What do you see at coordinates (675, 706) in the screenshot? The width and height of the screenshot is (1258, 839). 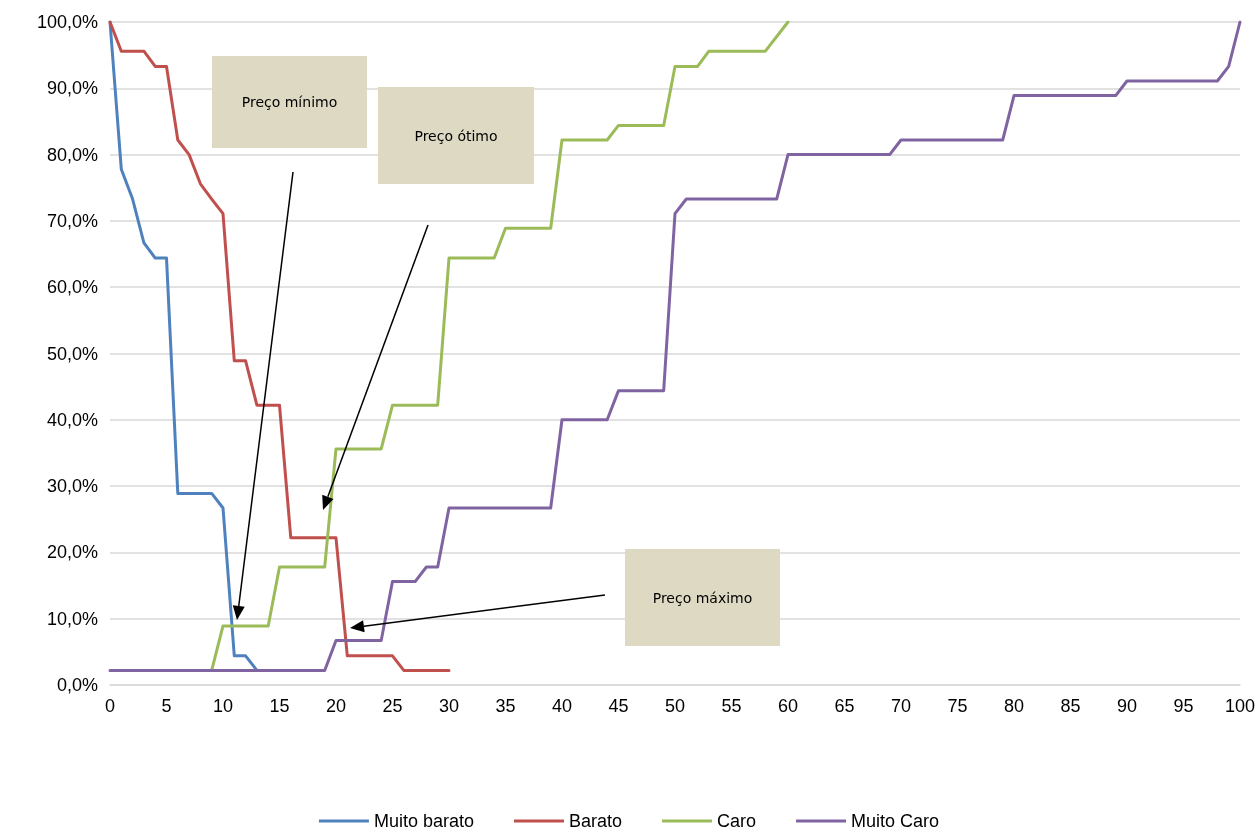 I see `x-tick-label: 50` at bounding box center [675, 706].